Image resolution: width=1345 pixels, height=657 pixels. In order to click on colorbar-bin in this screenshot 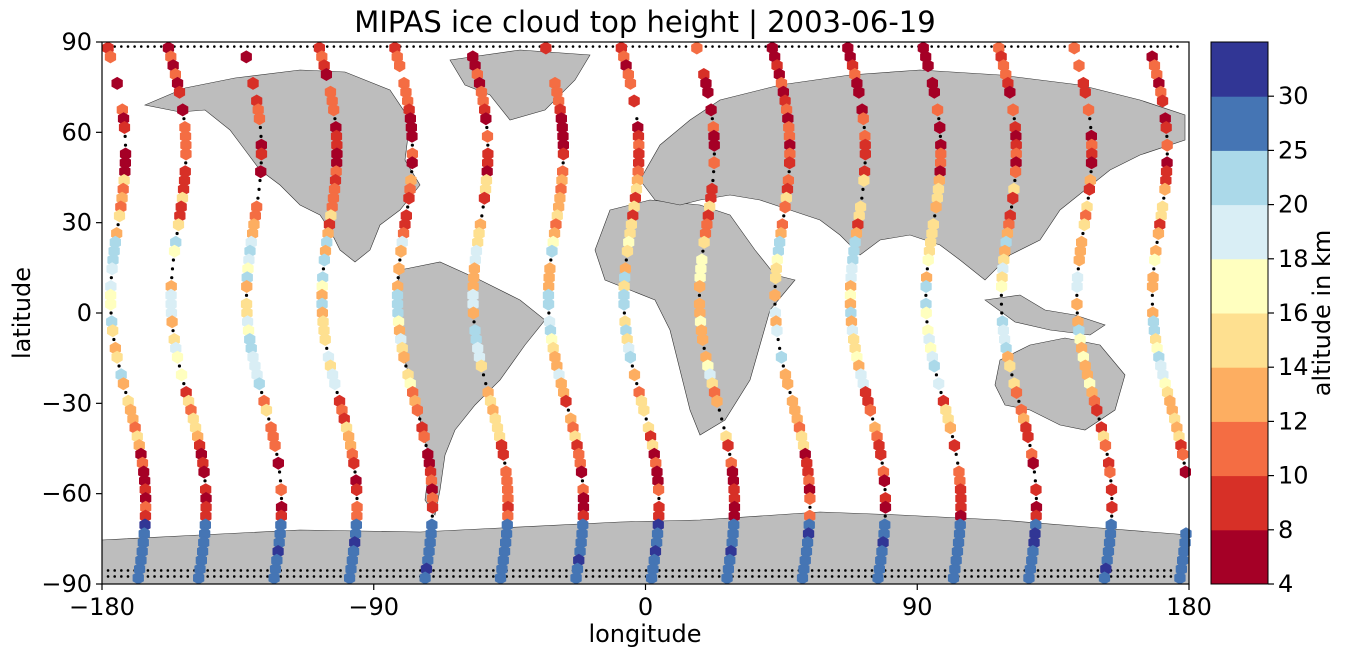, I will do `click(1239, 394)`.